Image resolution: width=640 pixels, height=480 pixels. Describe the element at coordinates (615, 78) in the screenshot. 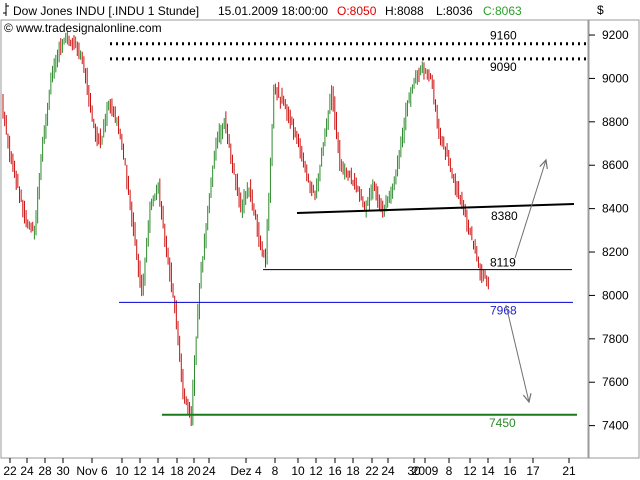

I see `y-tick-label: 9000` at that location.